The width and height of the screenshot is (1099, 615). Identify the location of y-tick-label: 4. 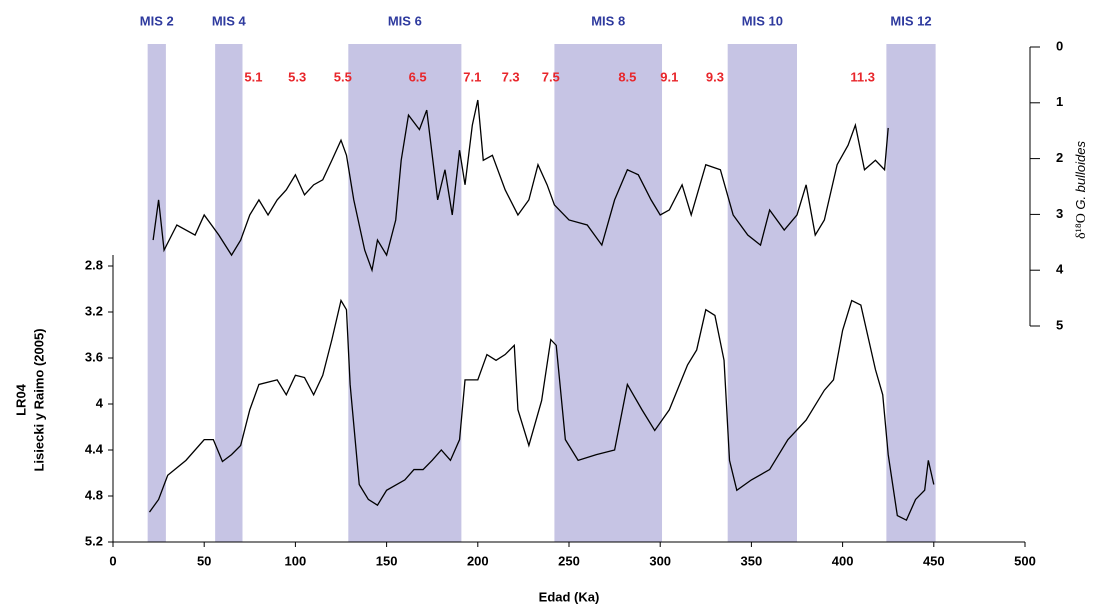
(100, 402).